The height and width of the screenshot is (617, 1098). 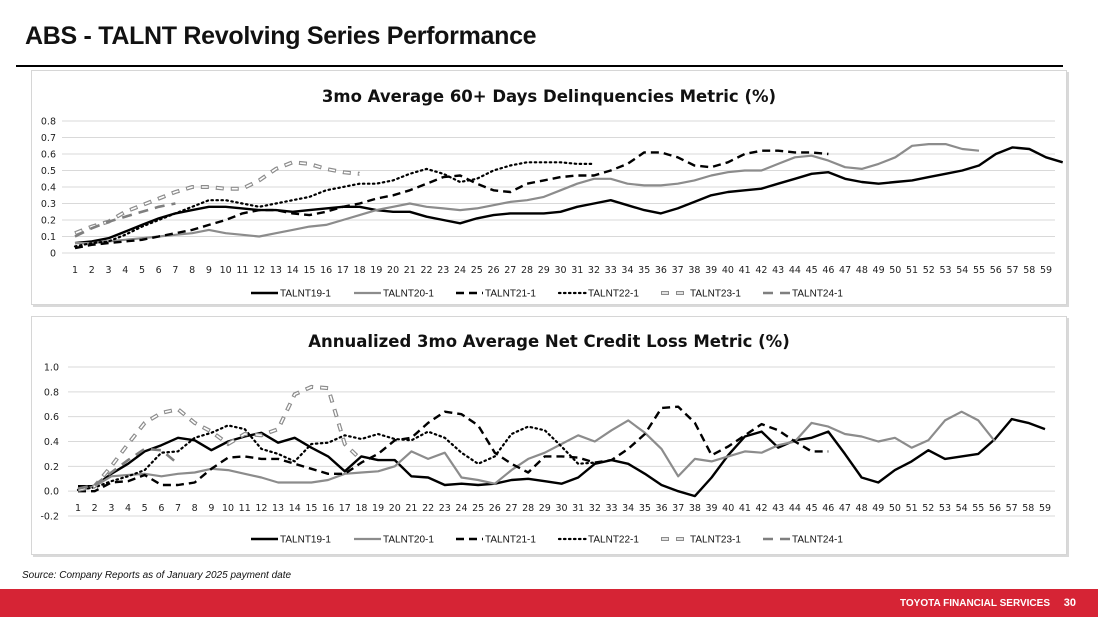 I want to click on x-tick-label: 55, so click(x=978, y=508).